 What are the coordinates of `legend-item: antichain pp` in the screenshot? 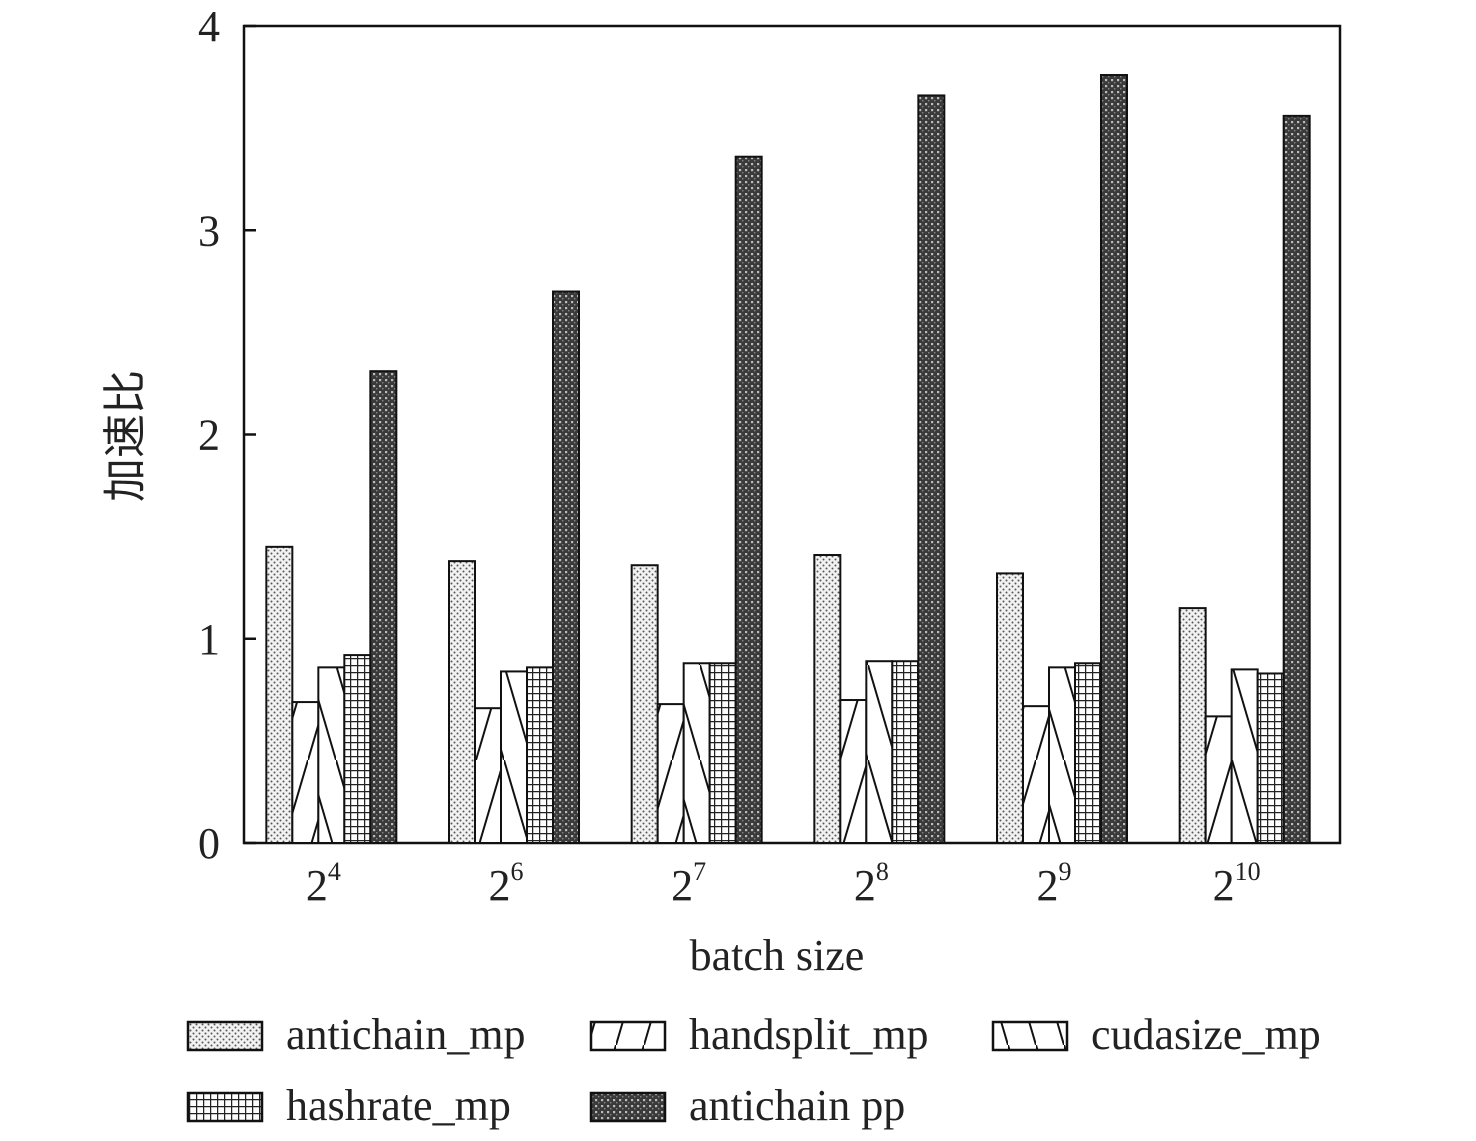 It's located at (747, 1105).